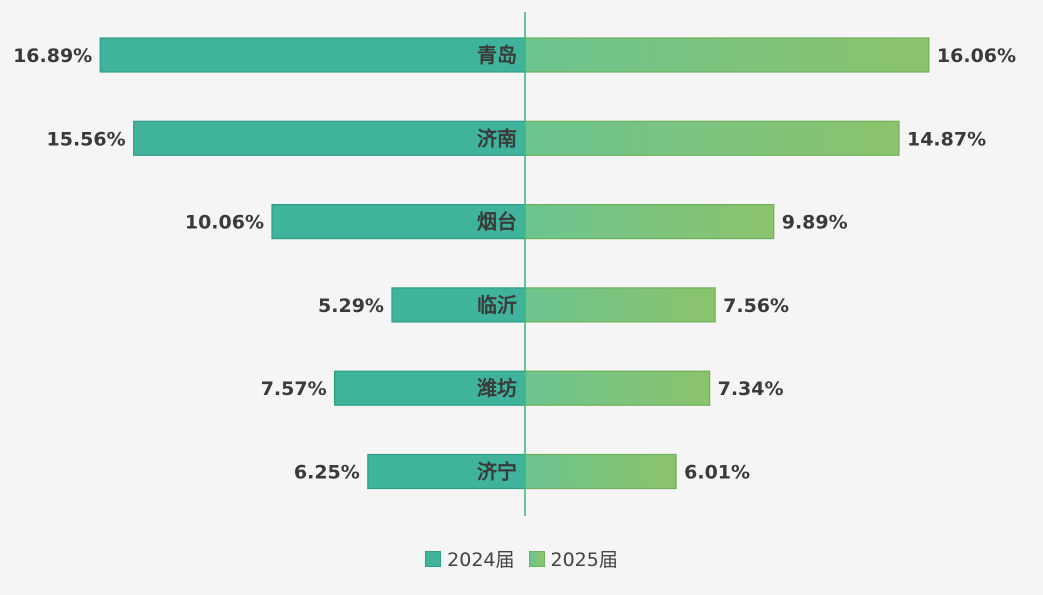  Describe the element at coordinates (497, 222) in the screenshot. I see `category-label-2: 烟台` at that location.